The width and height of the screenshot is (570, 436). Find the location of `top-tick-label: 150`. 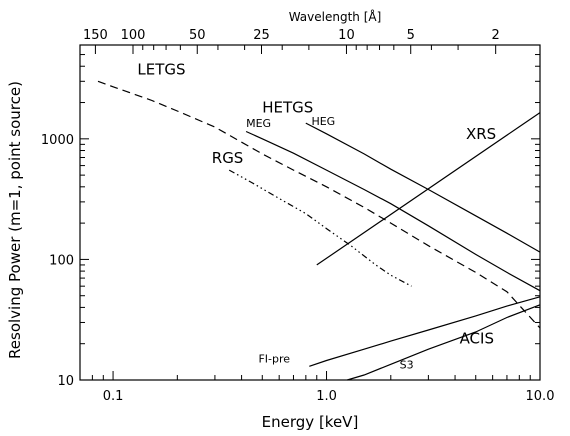

top-tick-label: 150 is located at coordinates (95, 35).